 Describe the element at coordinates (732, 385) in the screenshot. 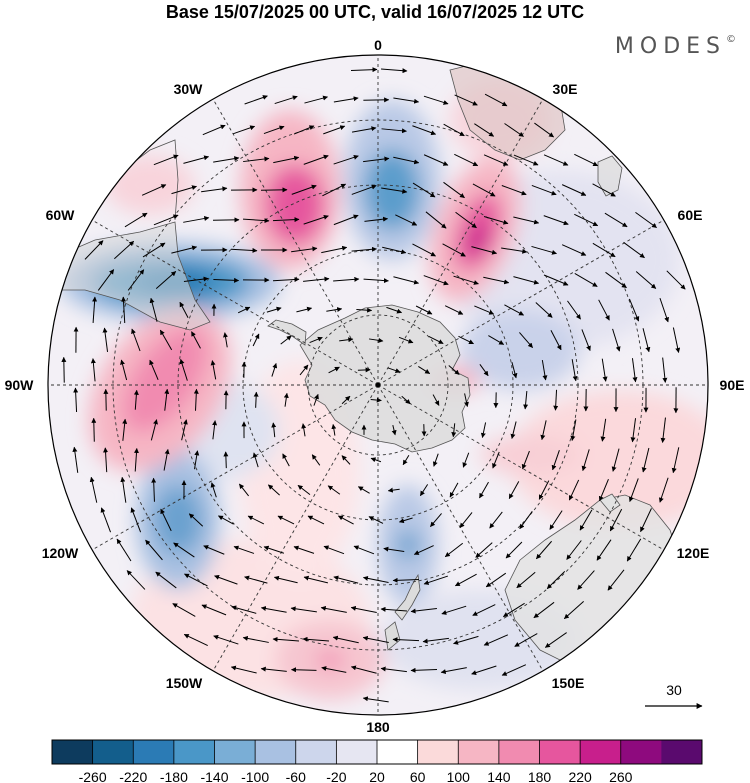

I see `lon-label-90e: 90E` at that location.